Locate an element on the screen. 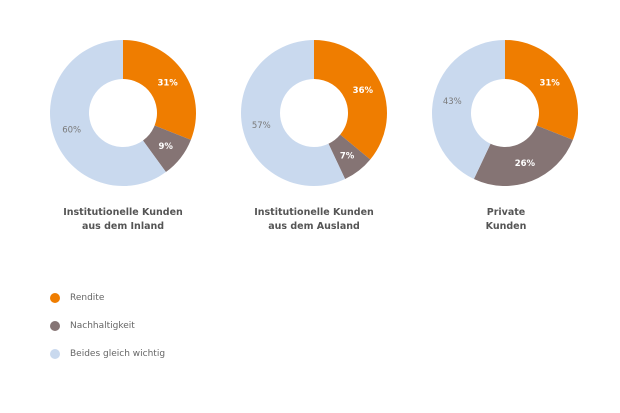  slice-1-rendite is located at coordinates (351, 100).